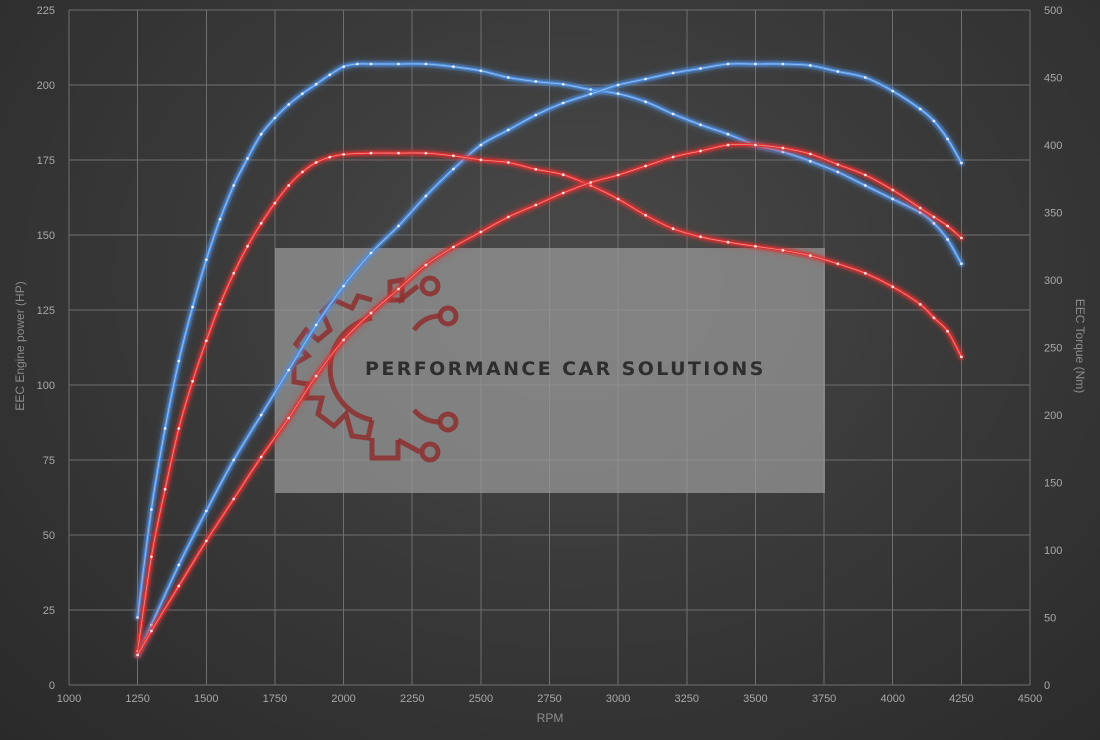  Describe the element at coordinates (46, 161) in the screenshot. I see `y-left-tick-label: 175` at that location.